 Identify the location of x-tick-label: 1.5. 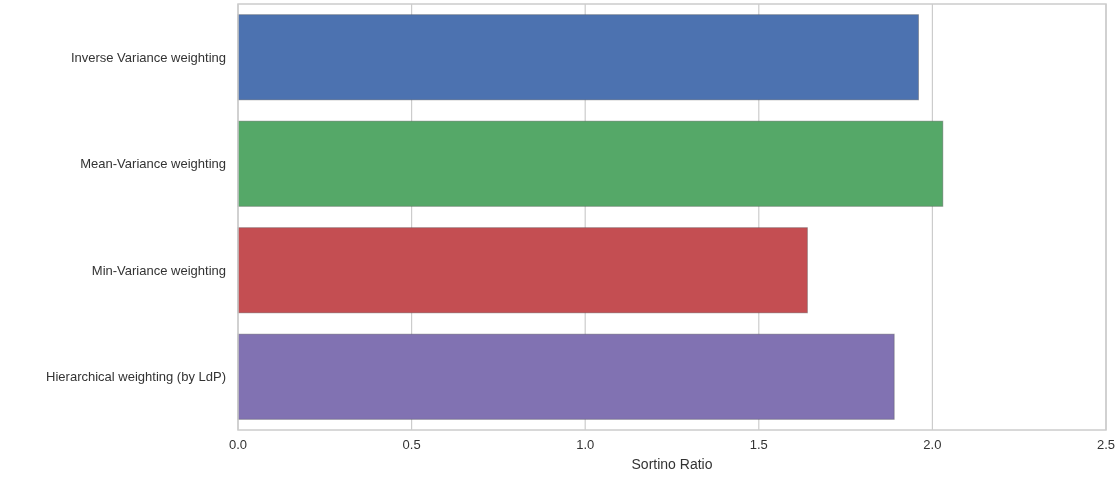
(758, 444).